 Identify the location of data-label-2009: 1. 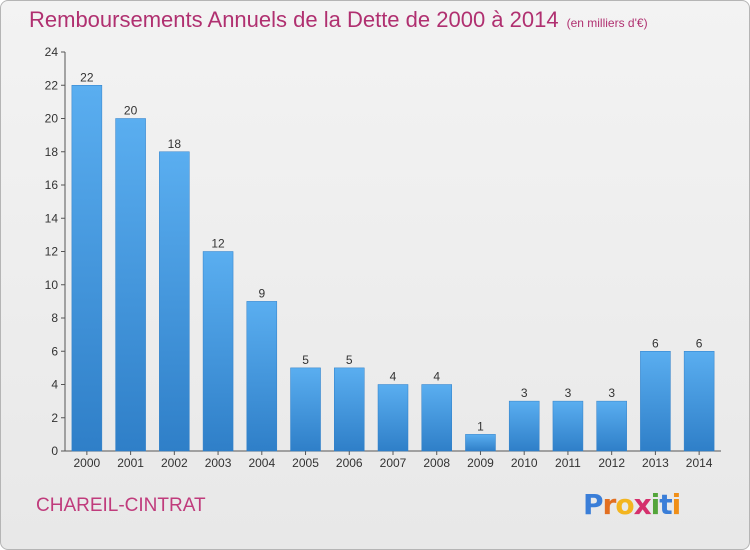
(480, 426).